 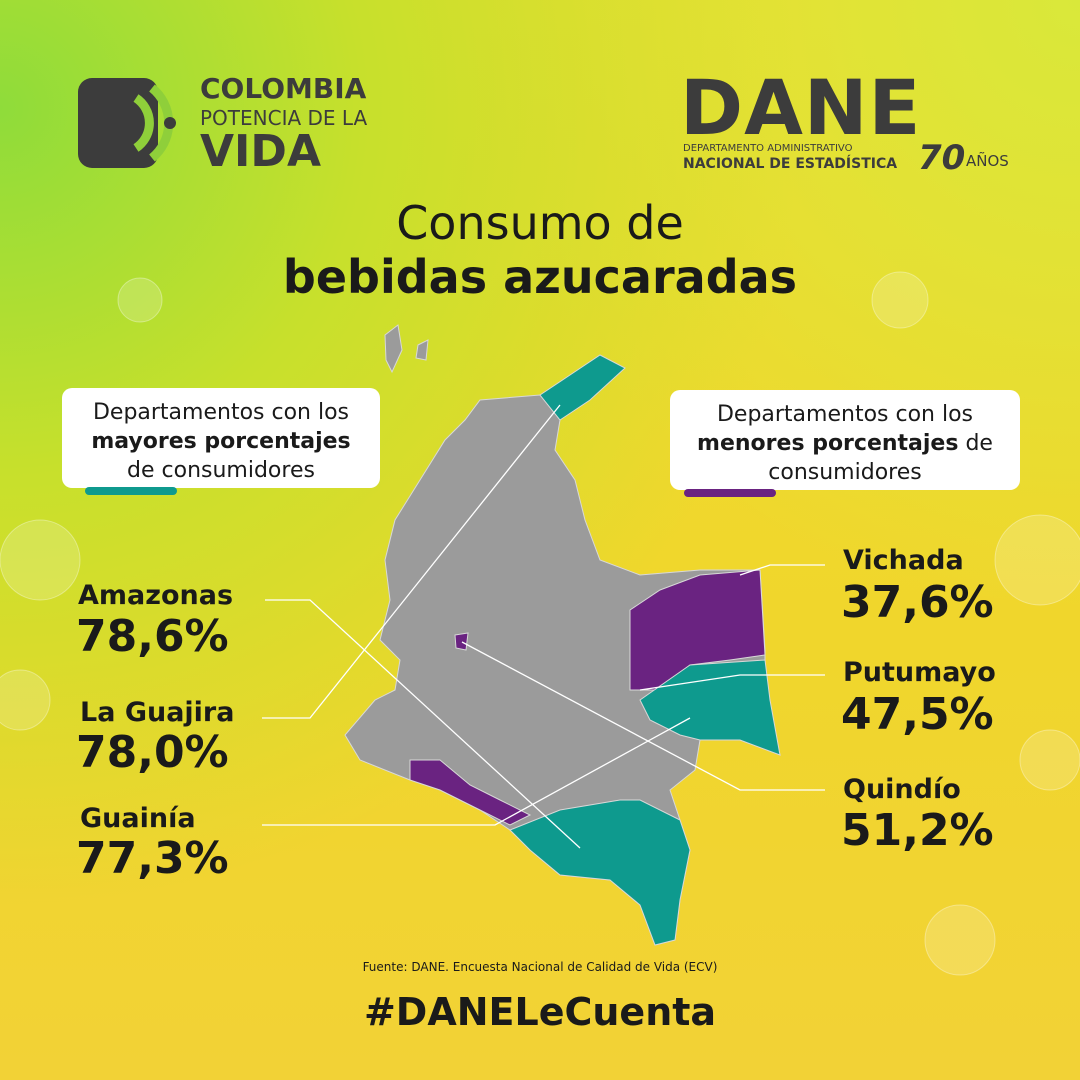 I want to click on la-guajira-region, so click(x=582, y=387).